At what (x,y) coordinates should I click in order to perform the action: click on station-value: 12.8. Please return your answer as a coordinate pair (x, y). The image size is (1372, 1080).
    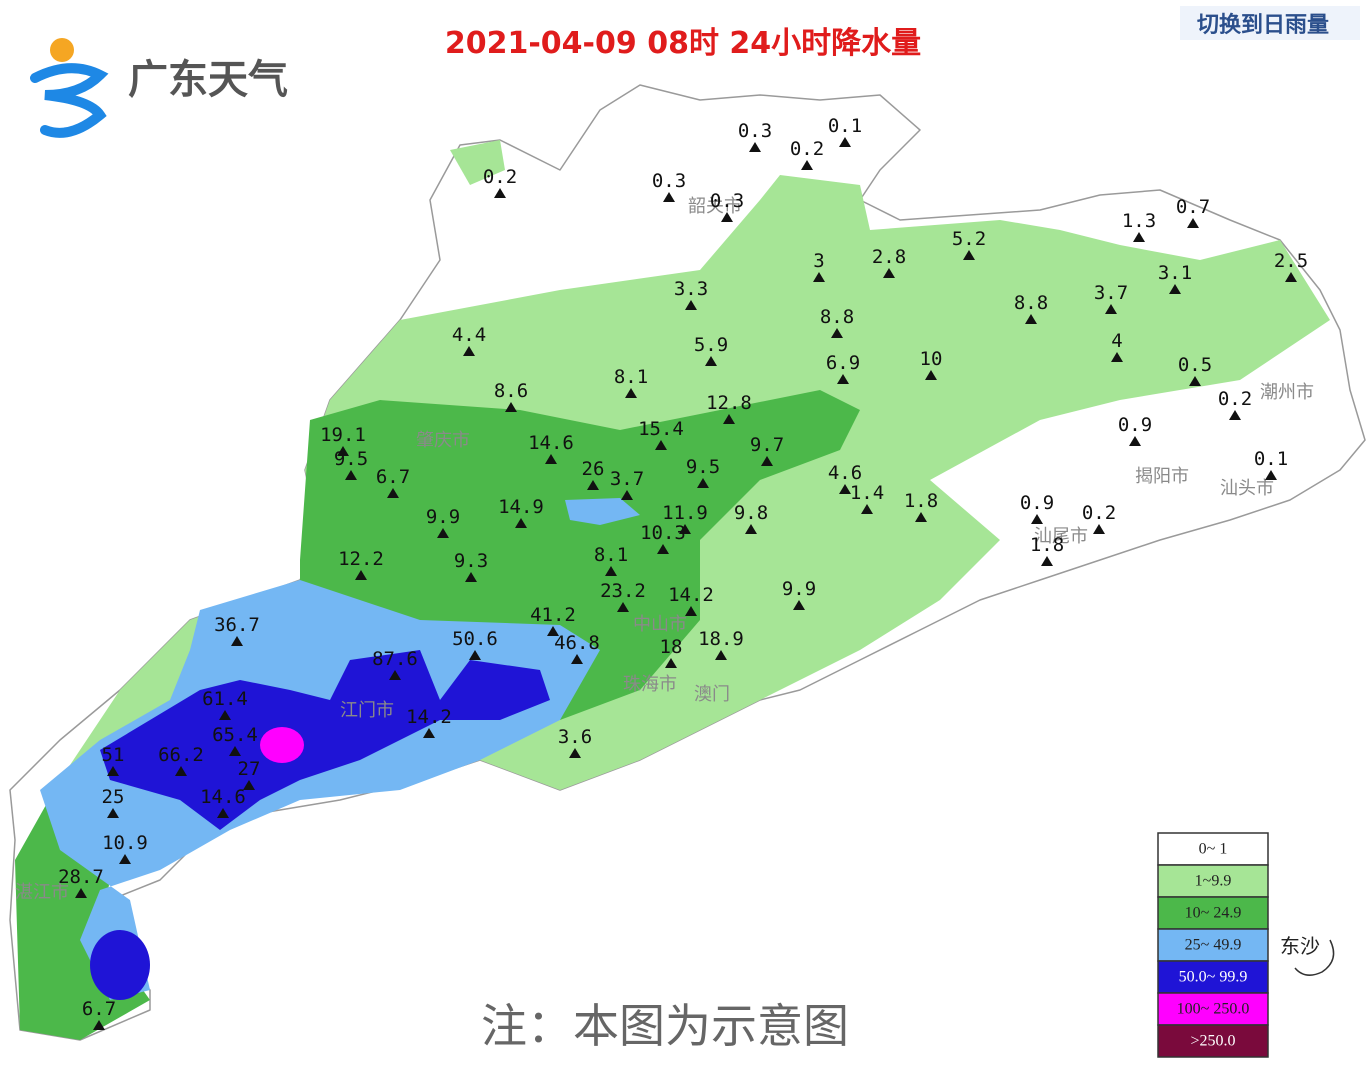
    Looking at the image, I should click on (729, 403).